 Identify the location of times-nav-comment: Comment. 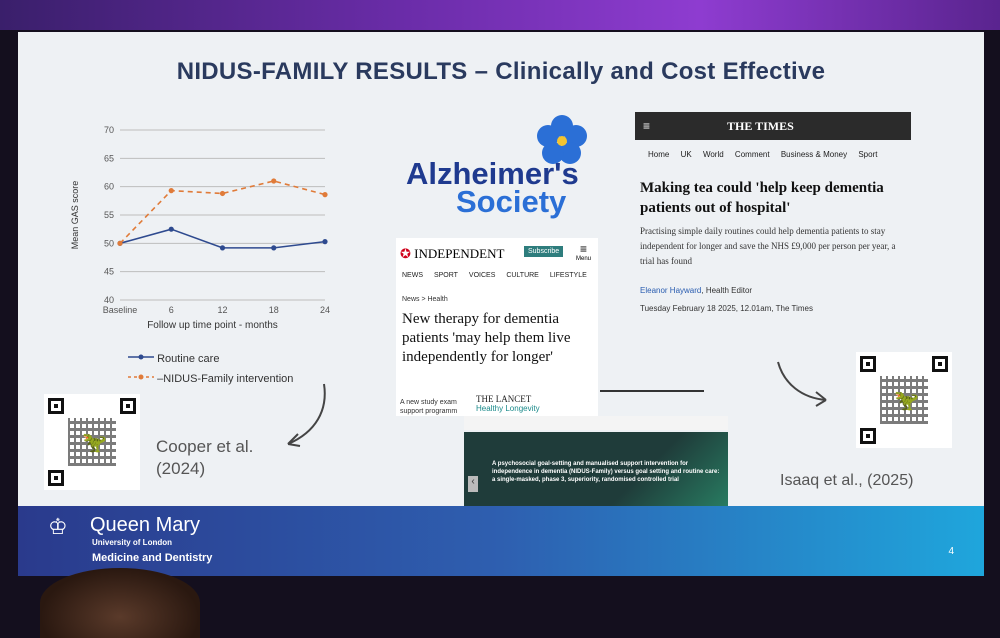
(752, 154).